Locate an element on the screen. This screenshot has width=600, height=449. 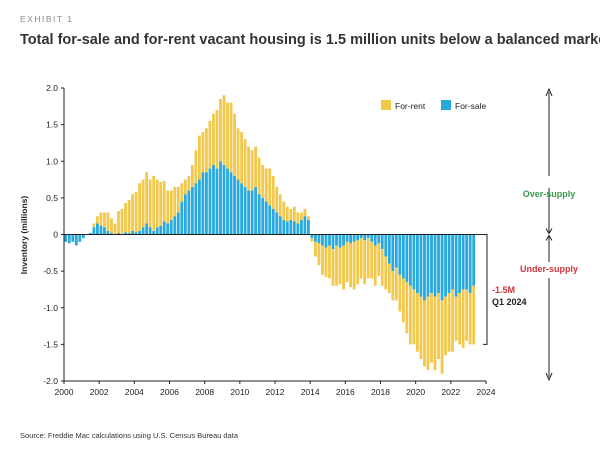
value-label: -1.5M is located at coordinates (503, 290).